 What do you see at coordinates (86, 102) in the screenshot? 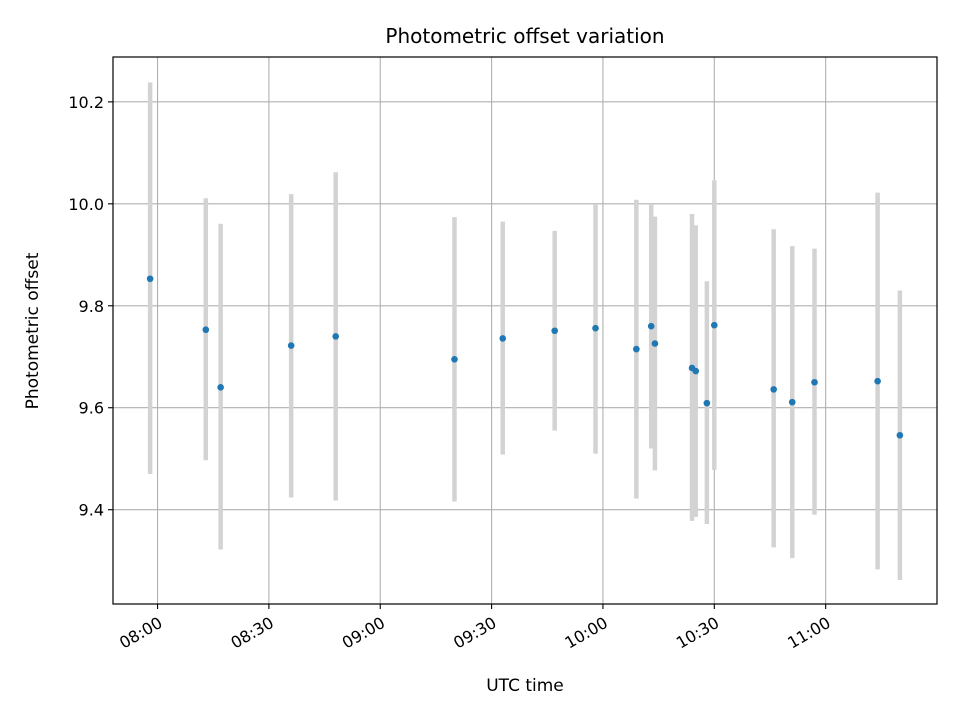
I see `y-tick-label: 10.2` at bounding box center [86, 102].